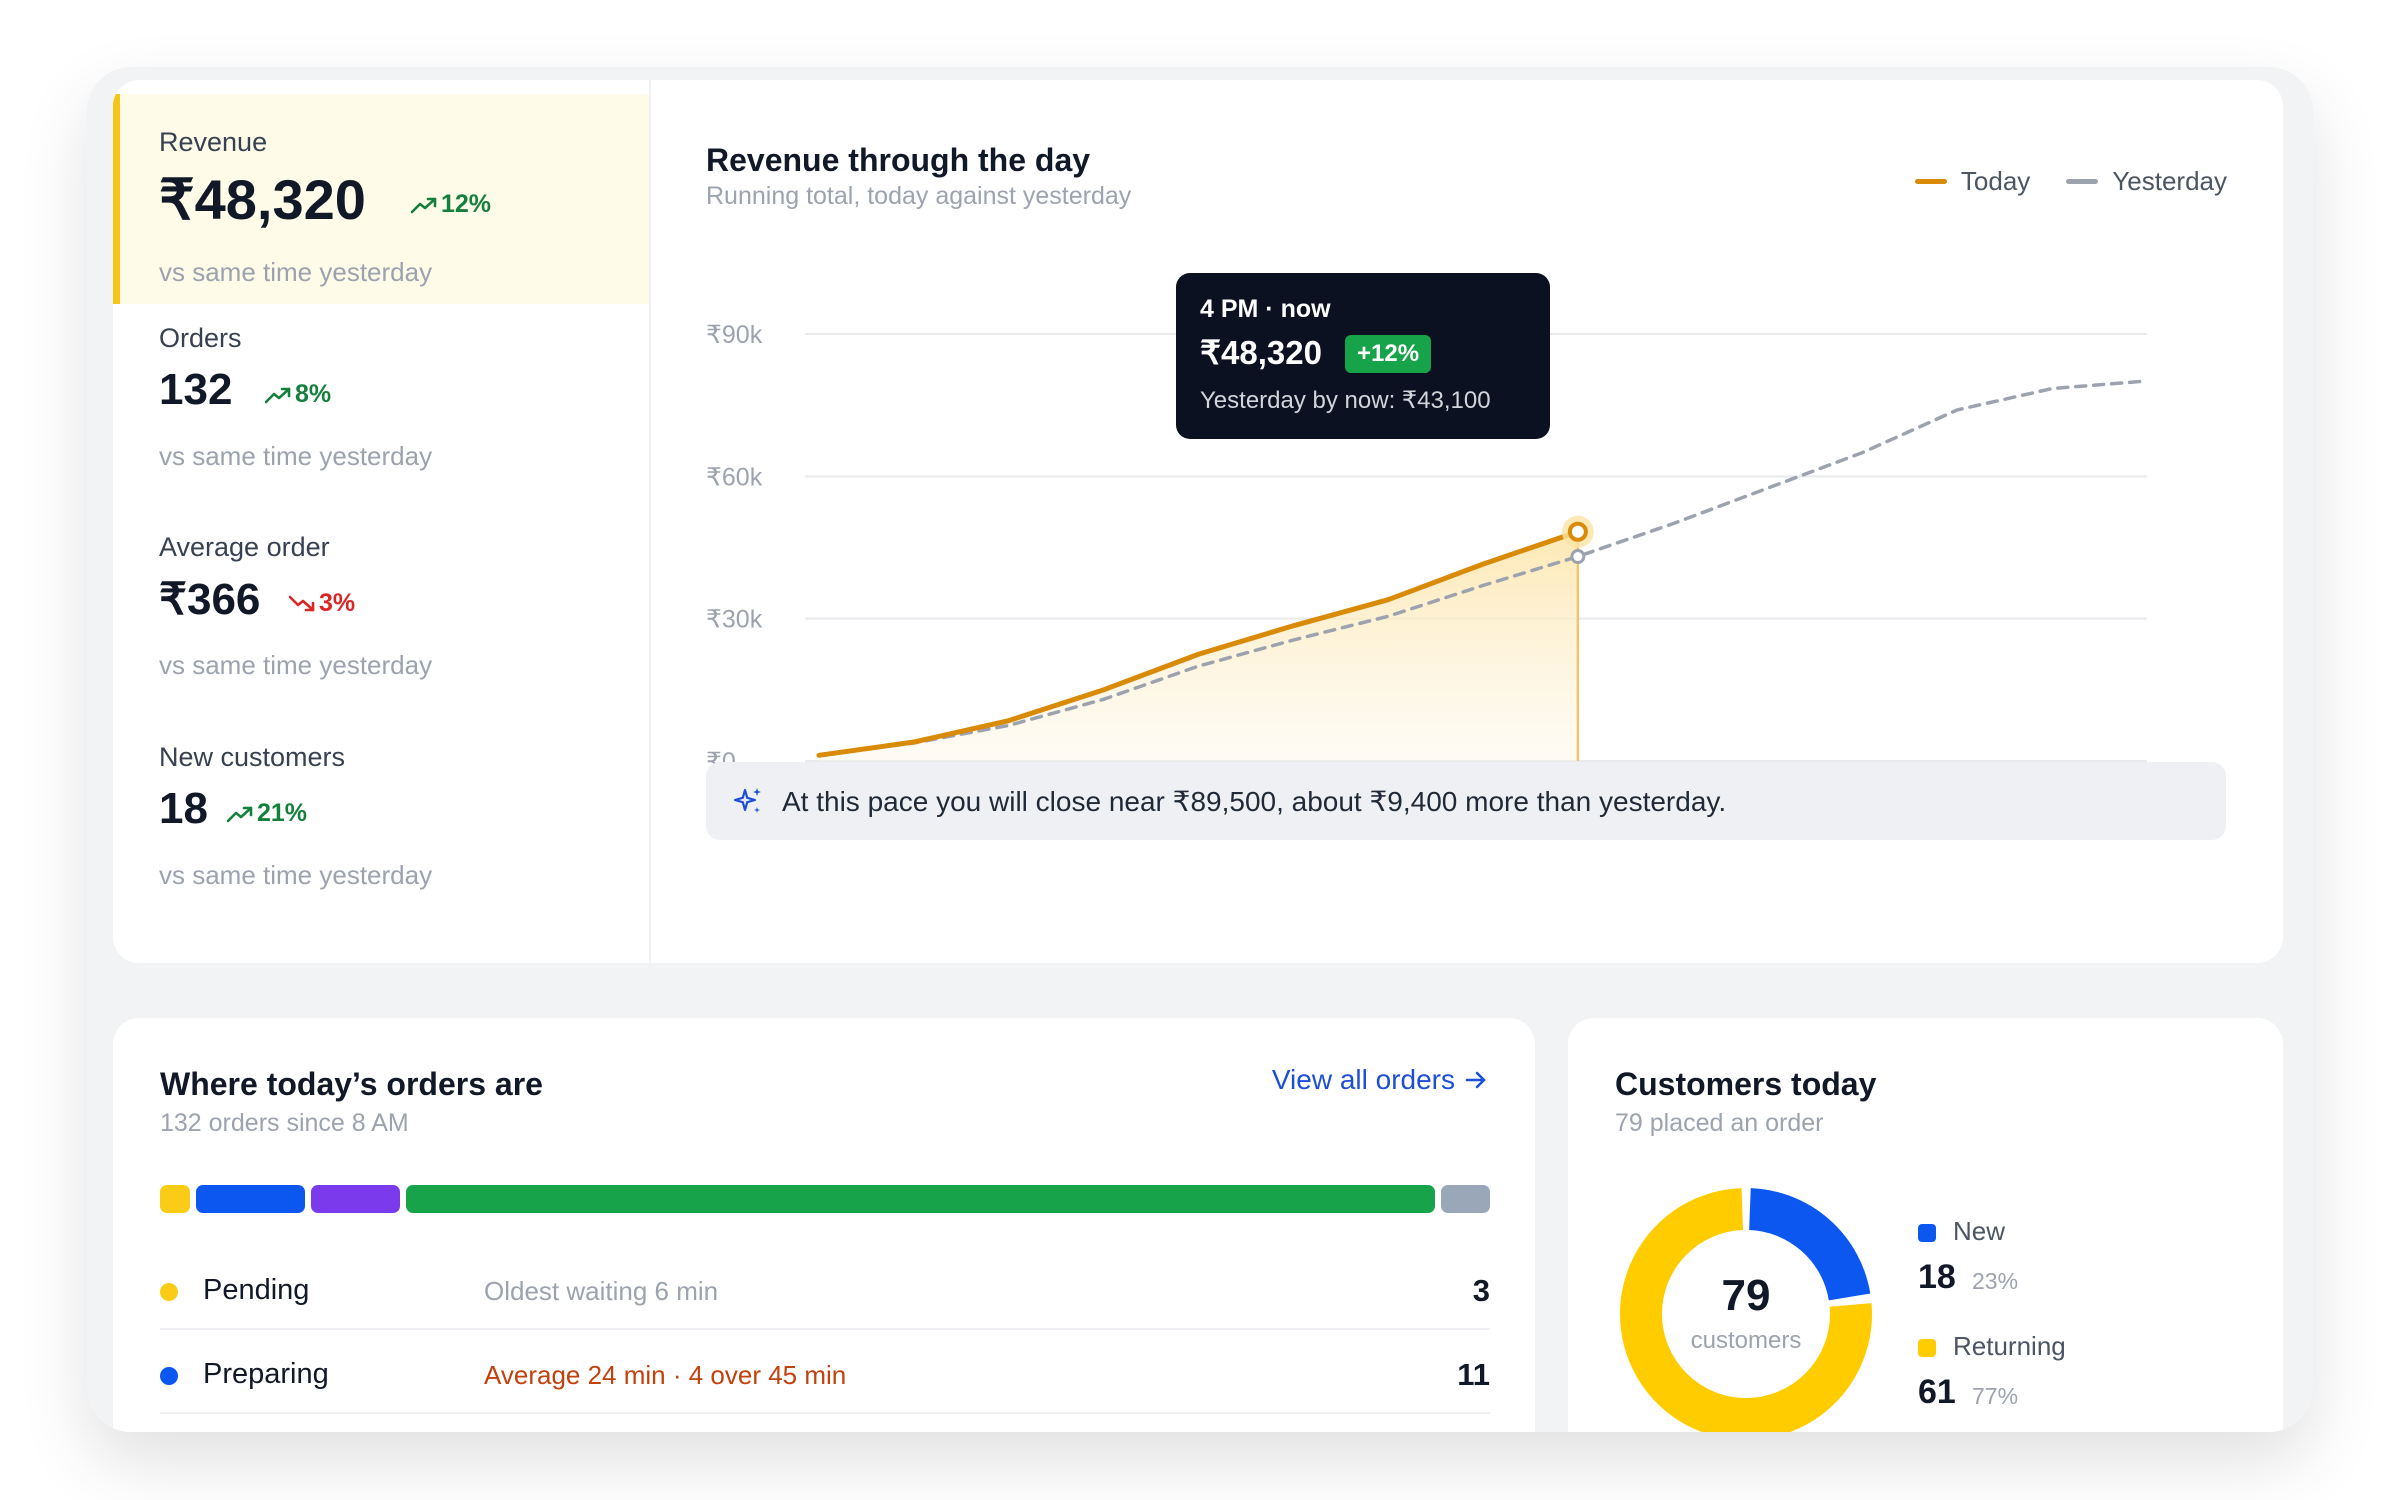 This screenshot has height=1500, width=2400. What do you see at coordinates (825, 1413) in the screenshot?
I see `row-divider` at bounding box center [825, 1413].